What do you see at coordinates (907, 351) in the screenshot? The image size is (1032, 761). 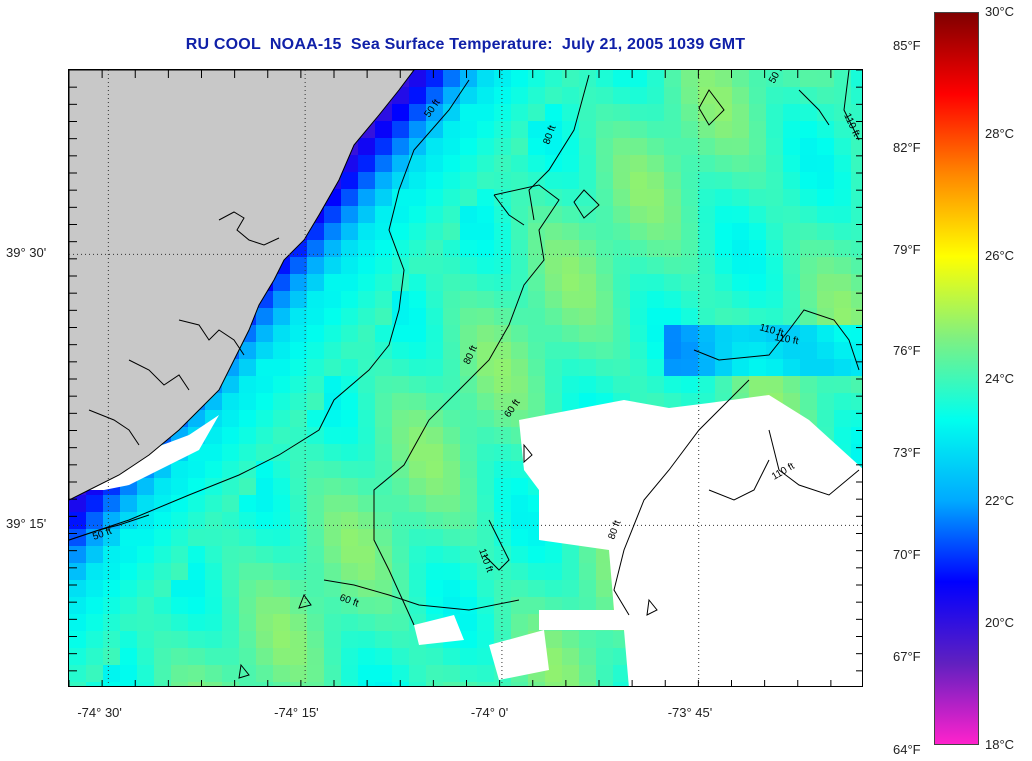 I see `fahrenheit-tick-label: 76°F` at bounding box center [907, 351].